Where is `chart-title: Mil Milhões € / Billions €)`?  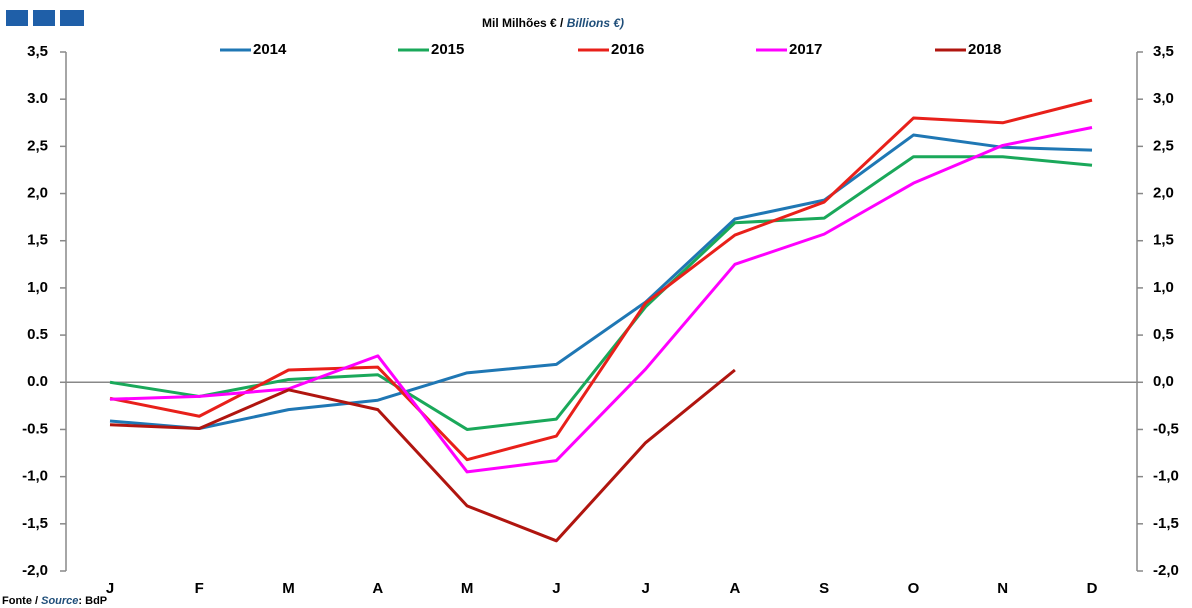 chart-title: Mil Milhões € / Billions €) is located at coordinates (553, 23).